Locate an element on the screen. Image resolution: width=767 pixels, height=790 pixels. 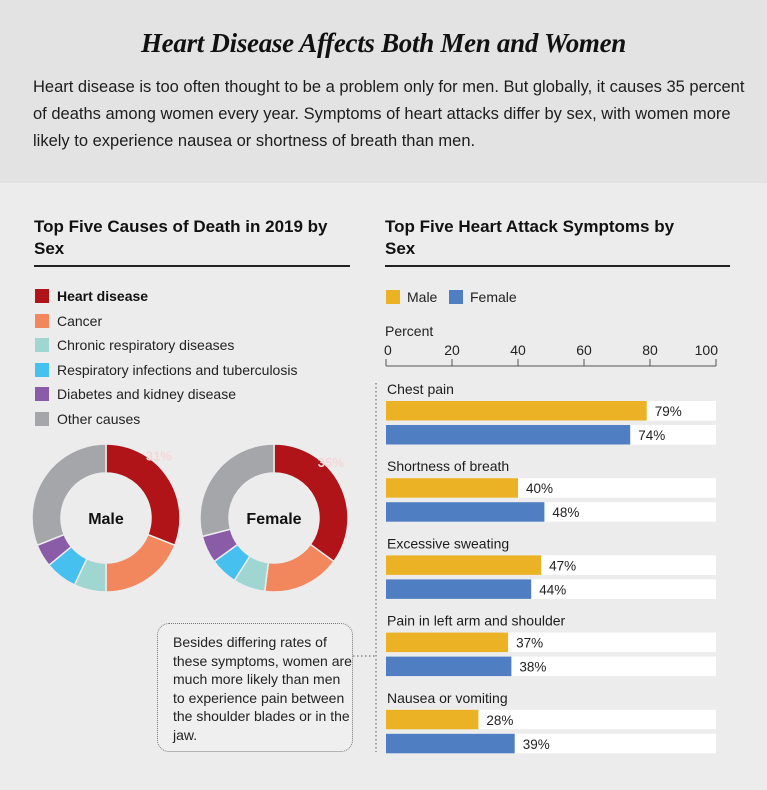
x-tick-label: 40 is located at coordinates (518, 350).